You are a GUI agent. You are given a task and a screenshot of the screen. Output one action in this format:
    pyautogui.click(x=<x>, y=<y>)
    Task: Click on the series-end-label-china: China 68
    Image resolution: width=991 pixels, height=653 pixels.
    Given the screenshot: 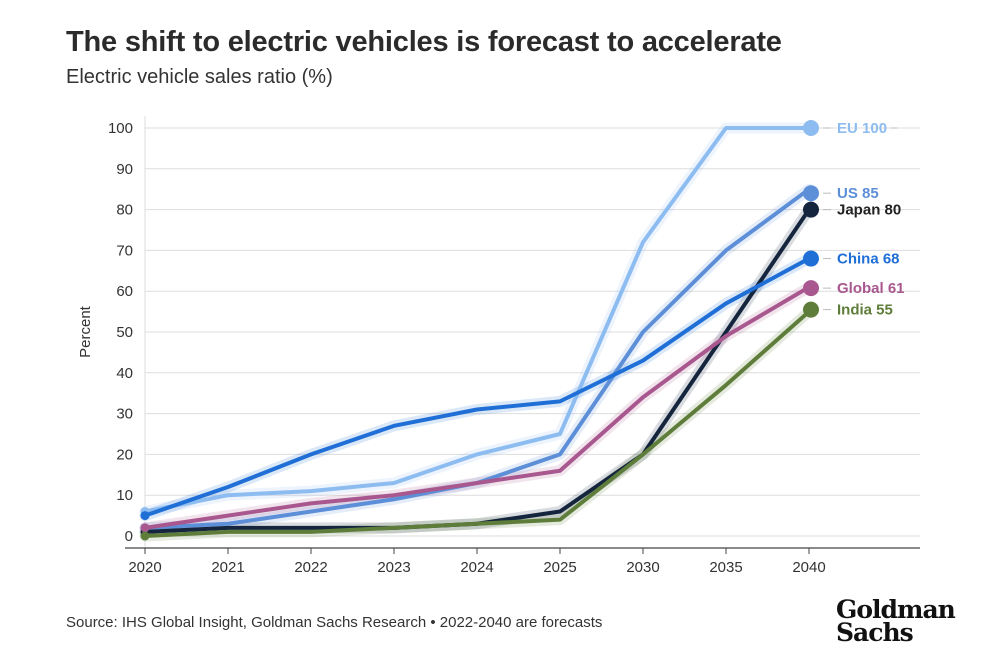 What is the action you would take?
    pyautogui.click(x=868, y=259)
    